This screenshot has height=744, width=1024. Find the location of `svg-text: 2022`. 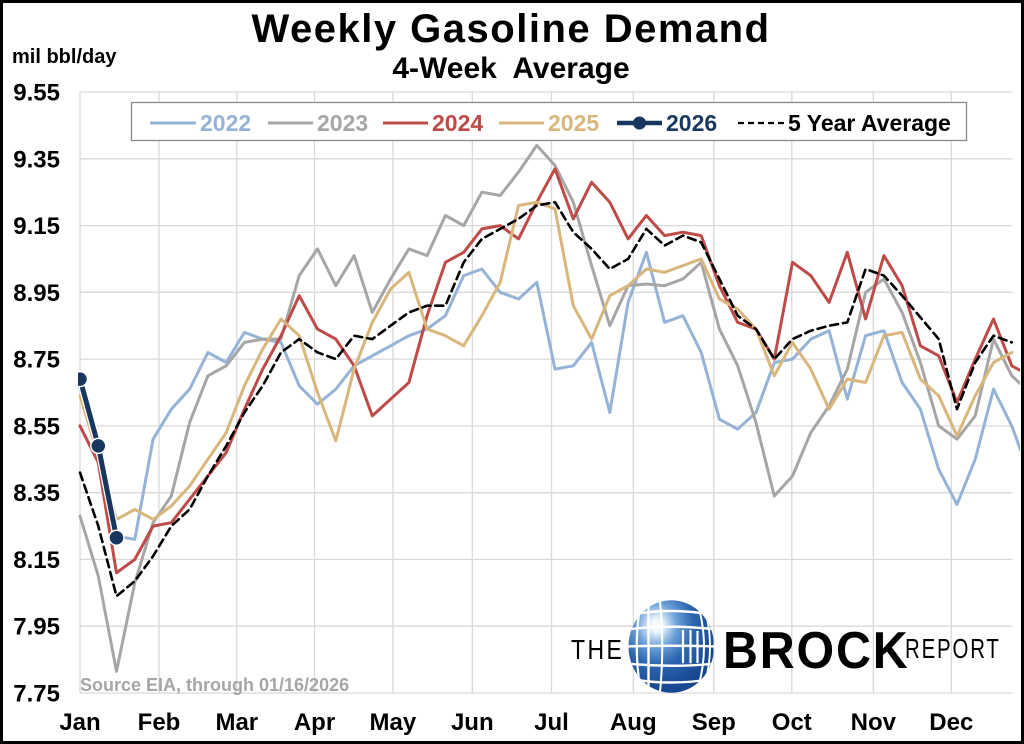

svg-text: 2022 is located at coordinates (225, 123).